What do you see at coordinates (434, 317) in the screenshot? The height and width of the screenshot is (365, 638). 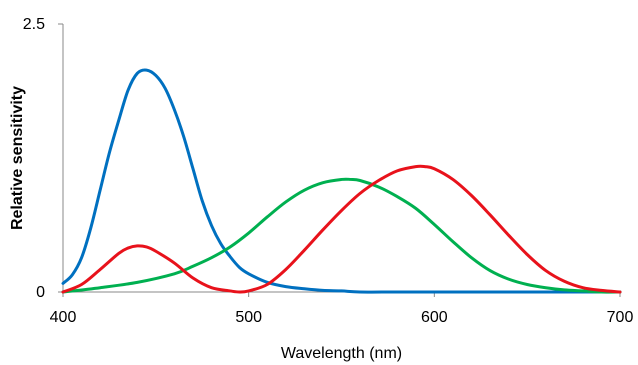 I see `x-tick-label: 600` at bounding box center [434, 317].